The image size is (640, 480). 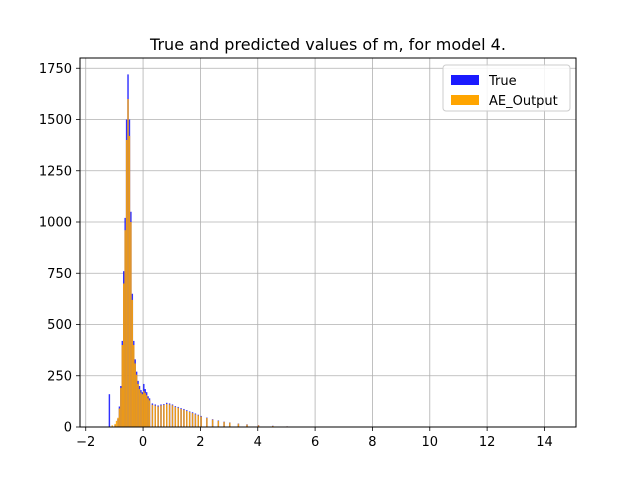 I want to click on x-tick-label: 4, so click(x=258, y=442).